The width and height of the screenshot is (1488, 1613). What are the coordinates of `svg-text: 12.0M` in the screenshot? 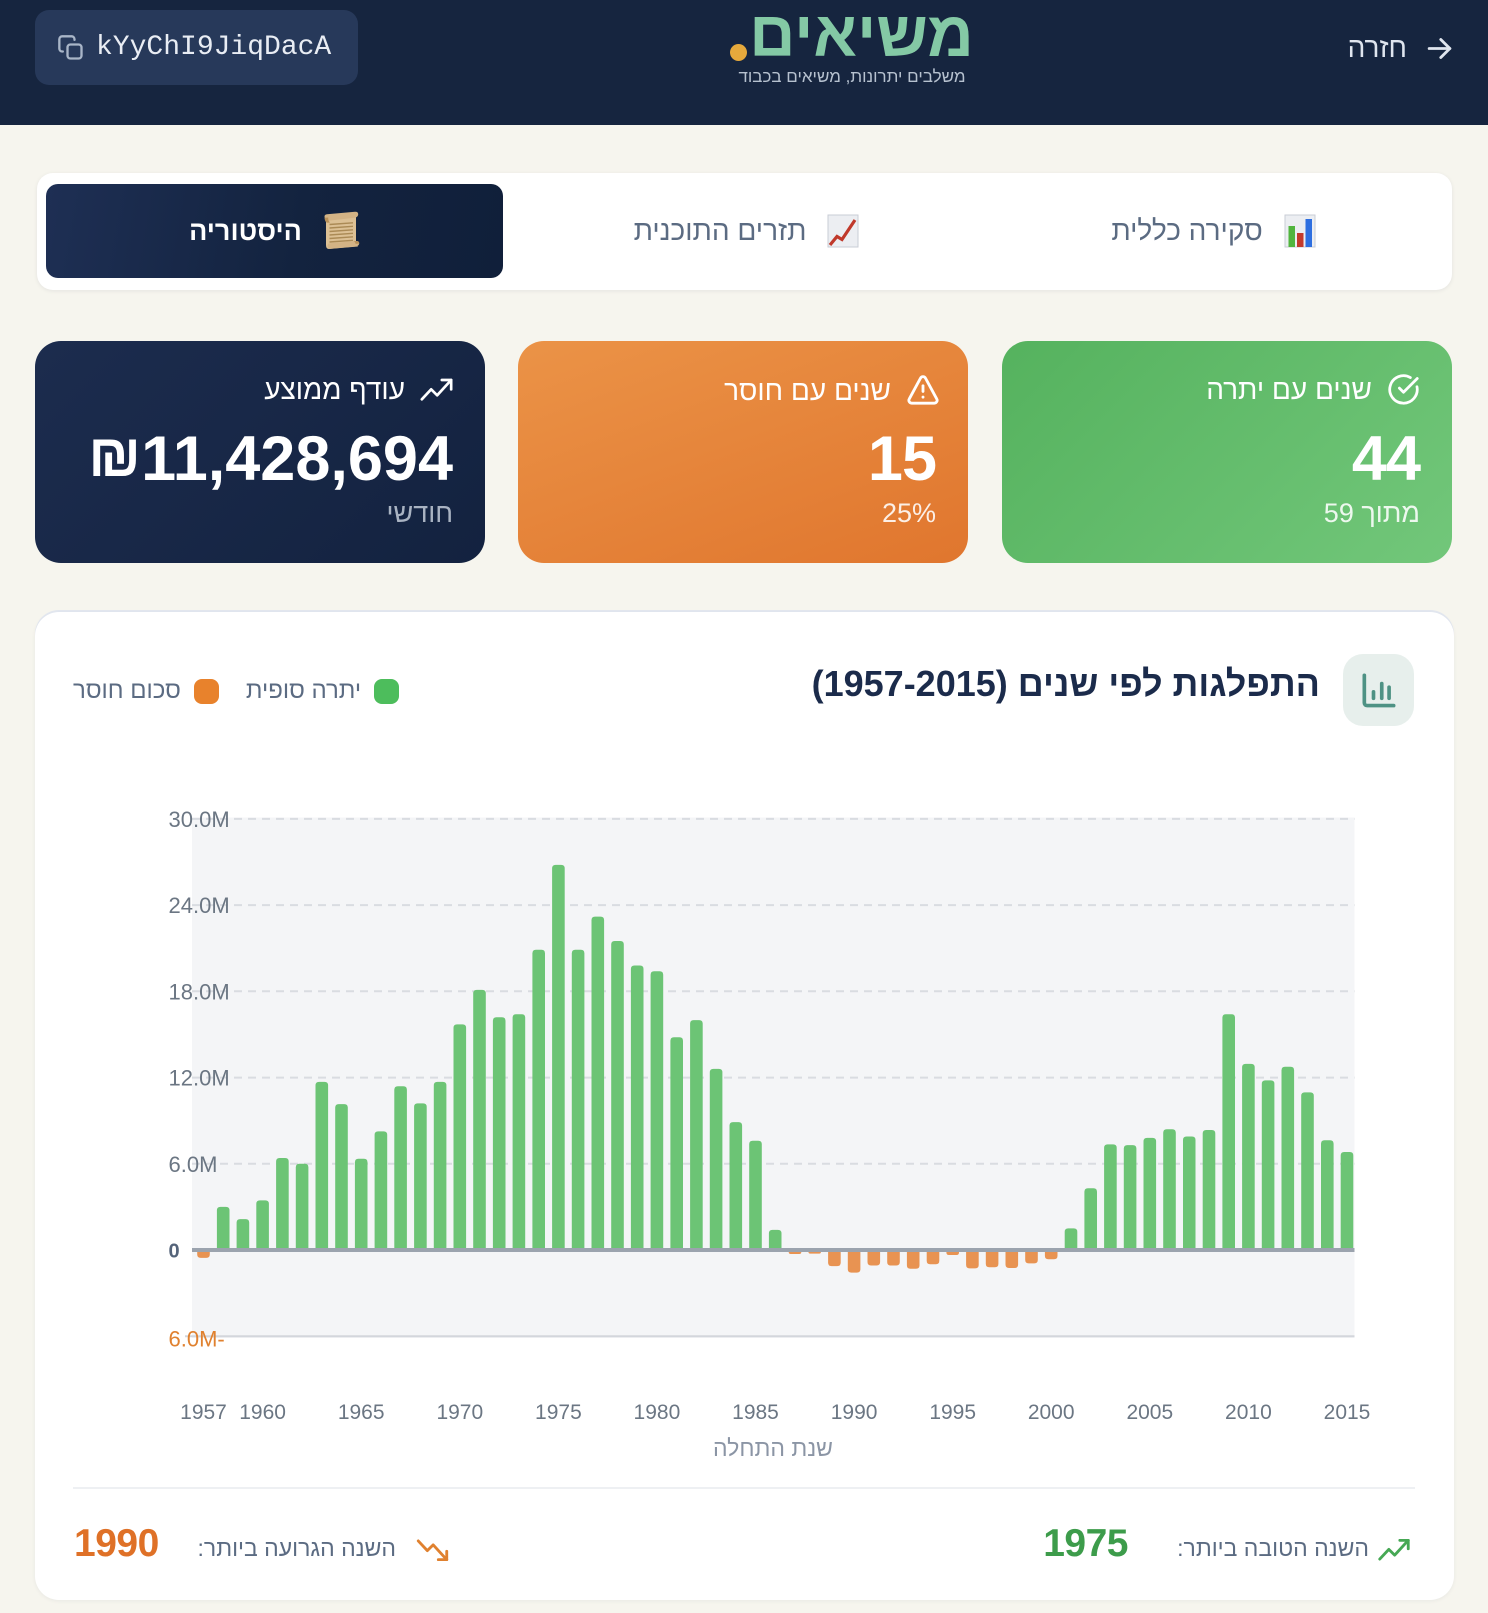 It's located at (199, 1078).